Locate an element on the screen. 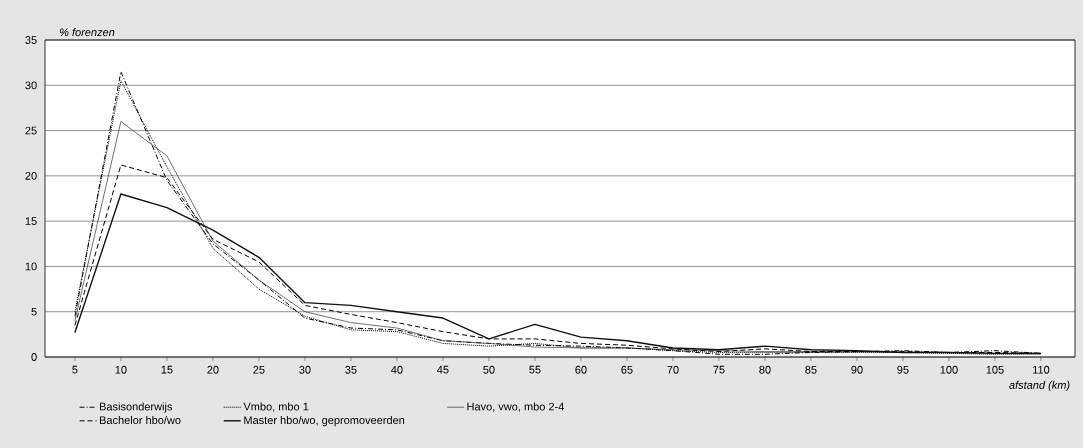  x-tick-label: 45 is located at coordinates (443, 369).